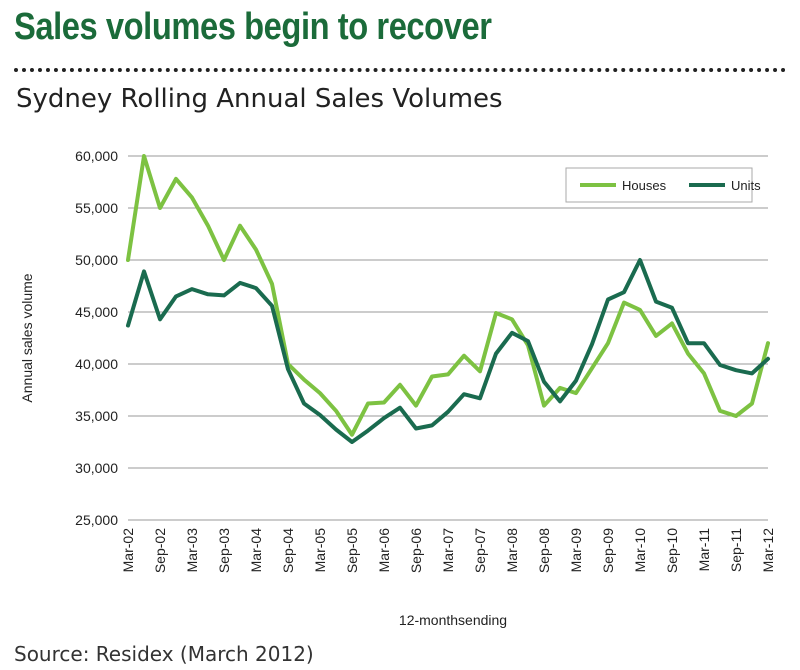 This screenshot has height=670, width=800. What do you see at coordinates (96, 312) in the screenshot?
I see `y-tick-label: 45,000` at bounding box center [96, 312].